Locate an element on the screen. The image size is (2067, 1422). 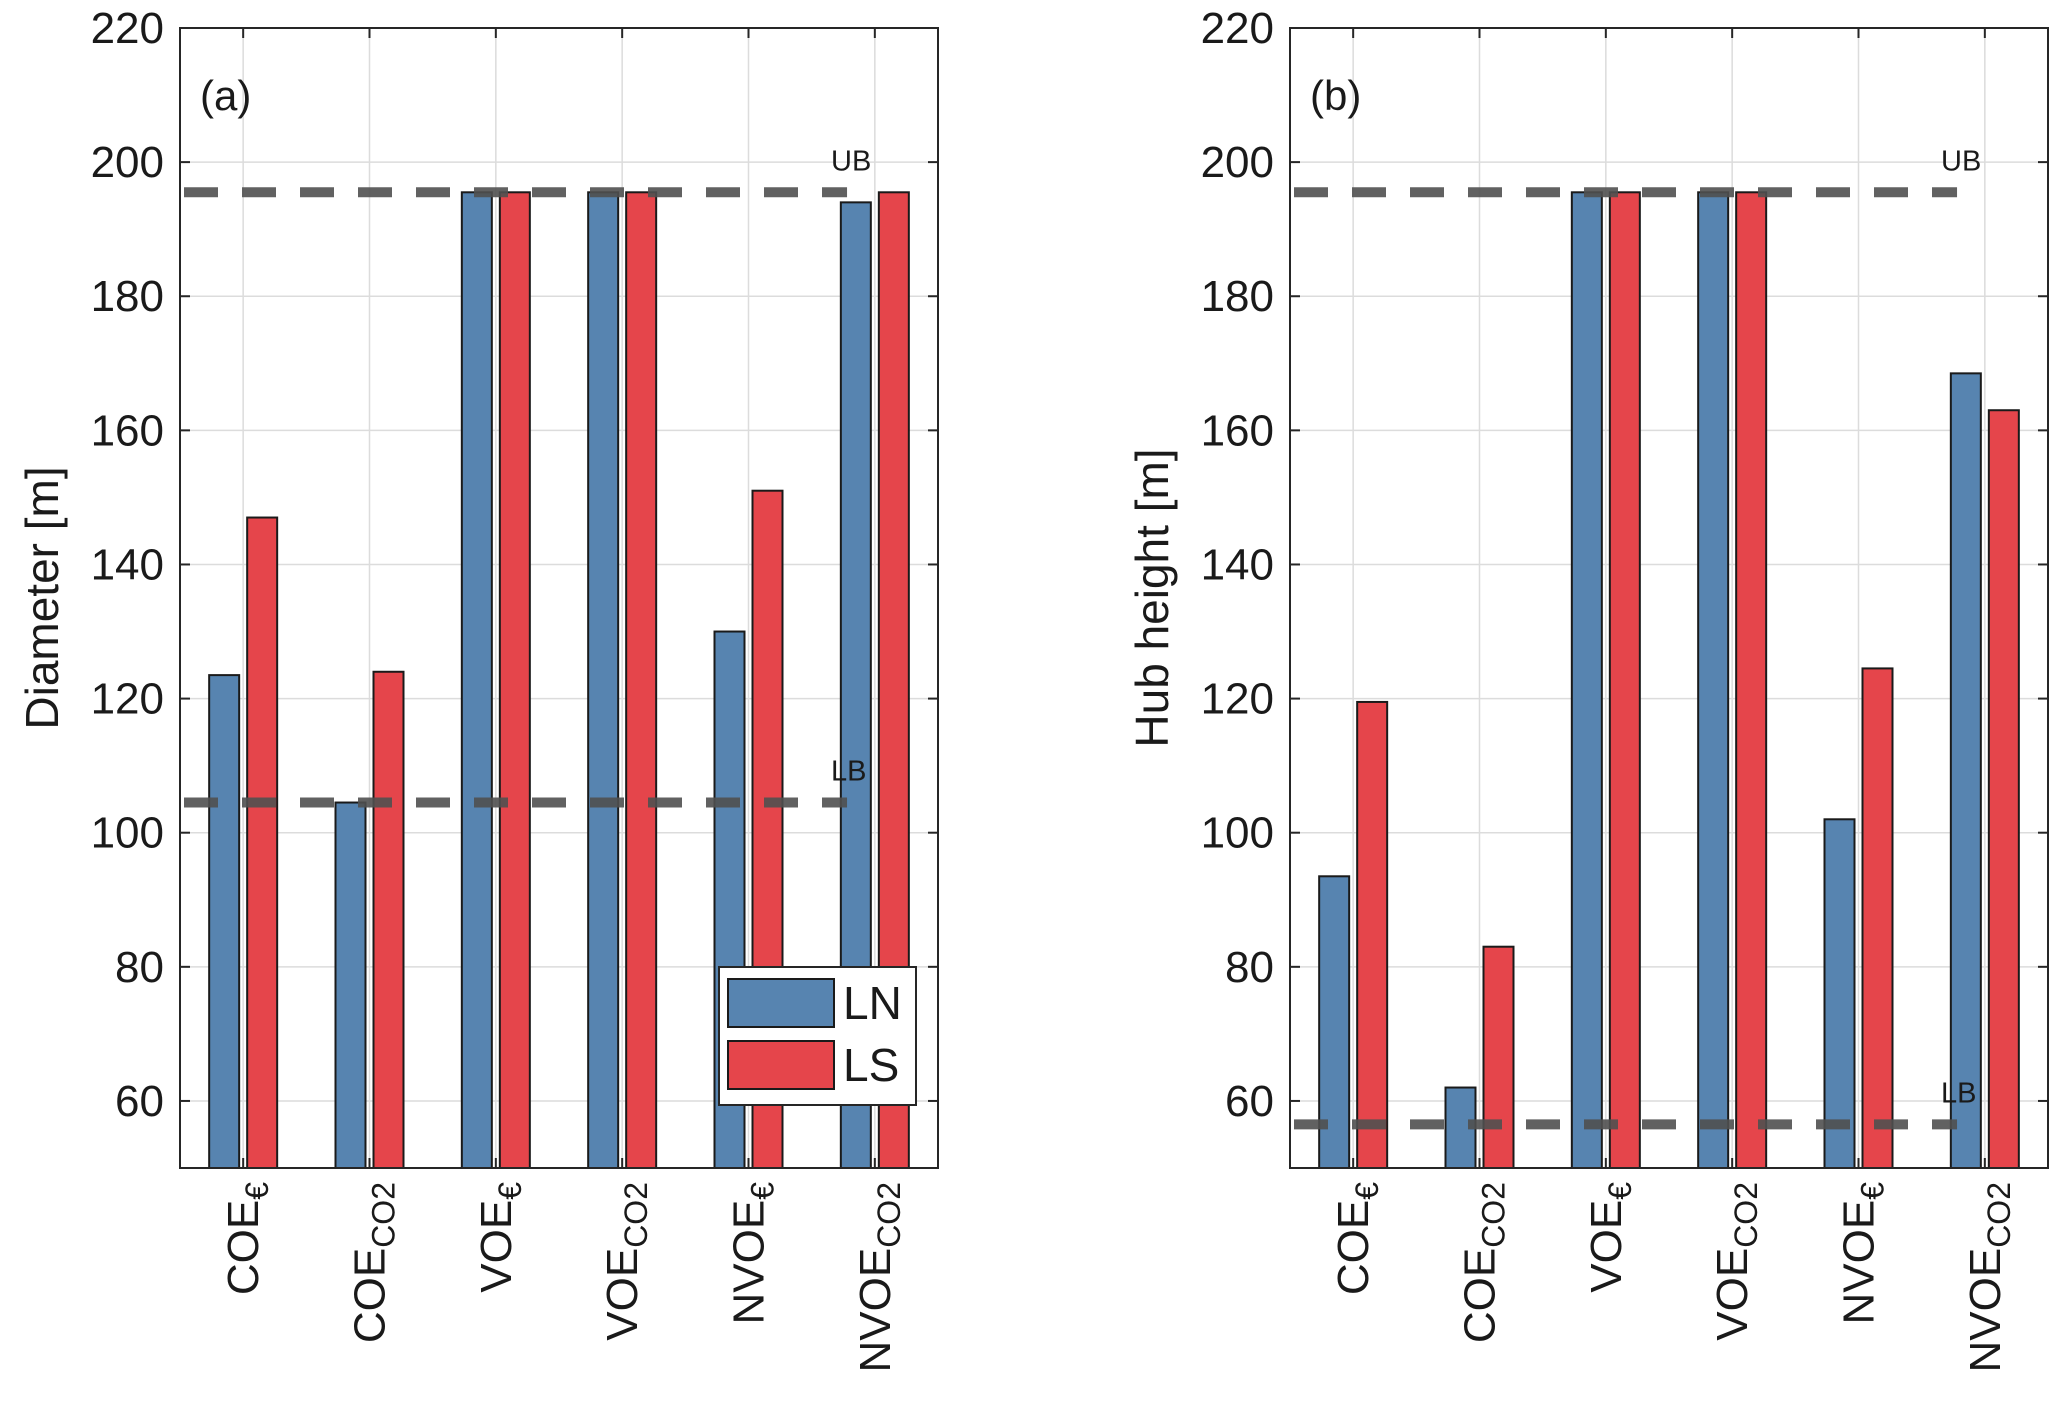
legend-label-ln: LN is located at coordinates (872, 1003).